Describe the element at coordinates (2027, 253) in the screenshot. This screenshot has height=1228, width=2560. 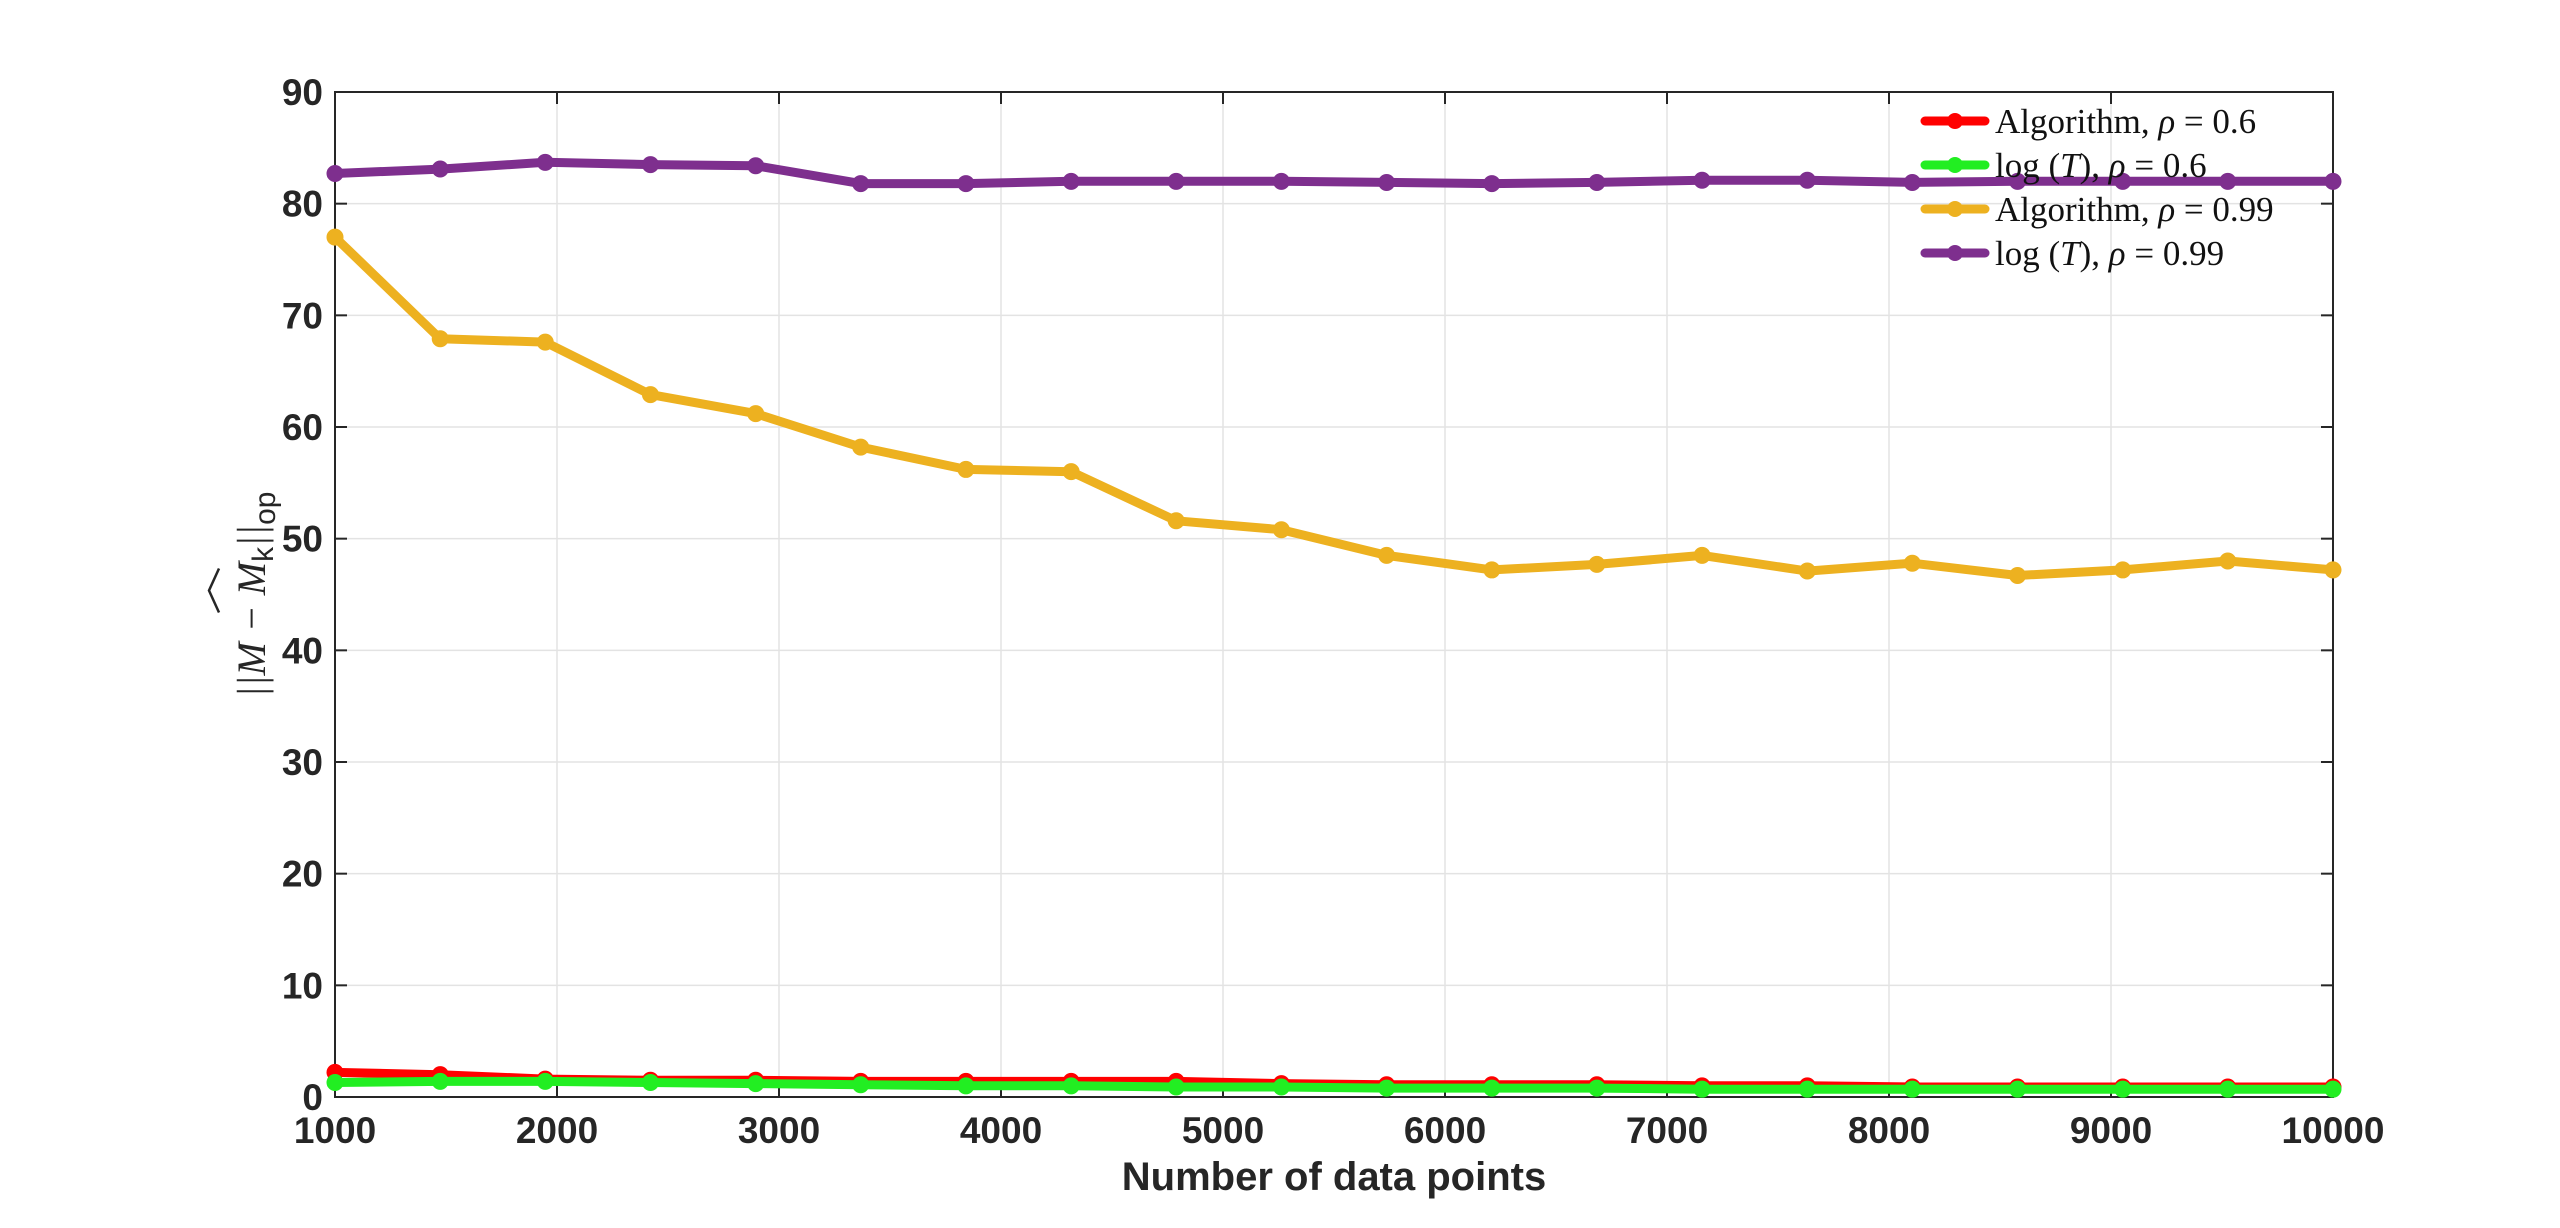
I see `legend-label-log: log (` at that location.